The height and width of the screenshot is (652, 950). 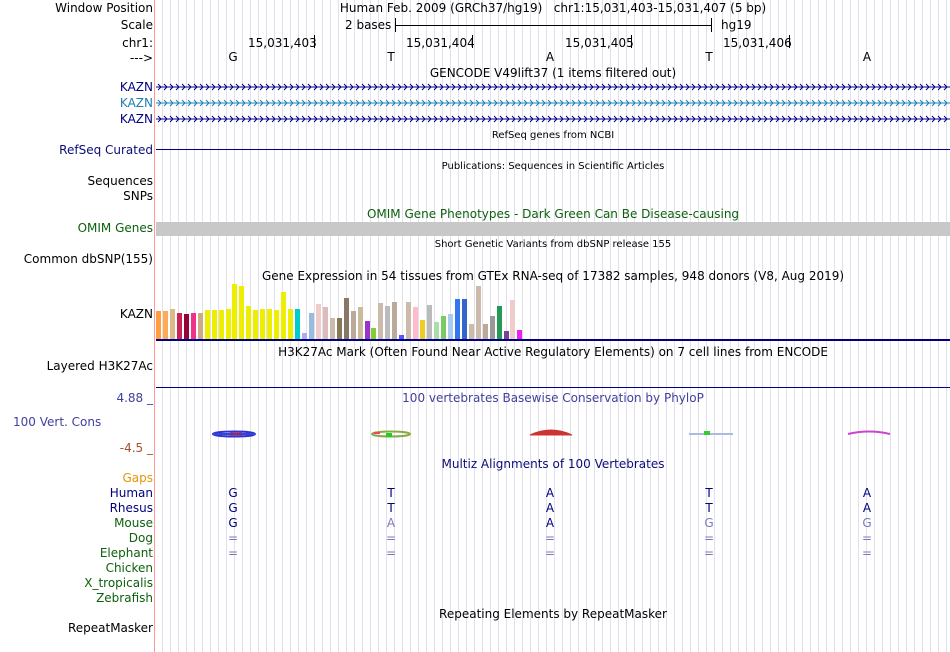 I want to click on multiz-species-label: X_tropicalis, so click(x=118, y=583).